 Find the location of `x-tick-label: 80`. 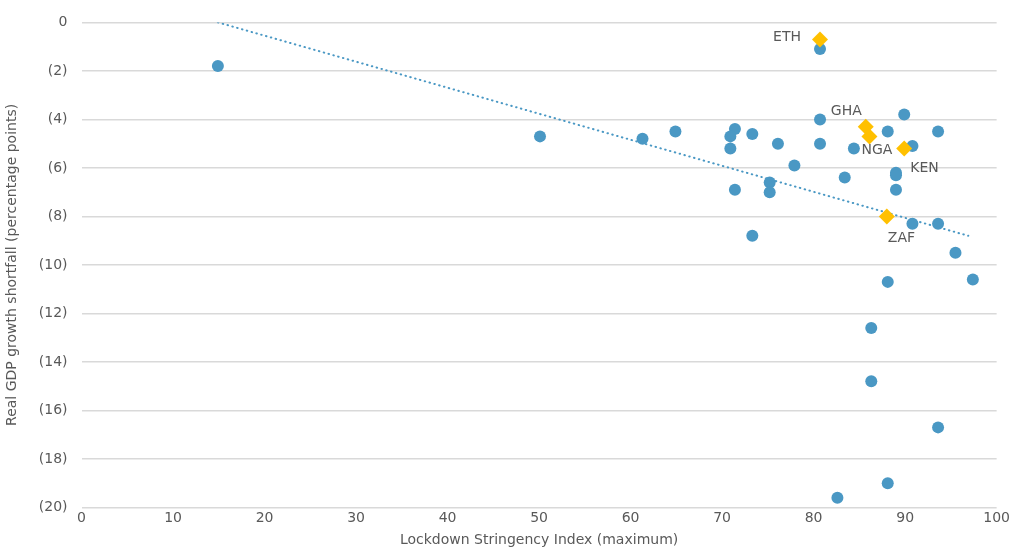

x-tick-label: 80 is located at coordinates (813, 517).